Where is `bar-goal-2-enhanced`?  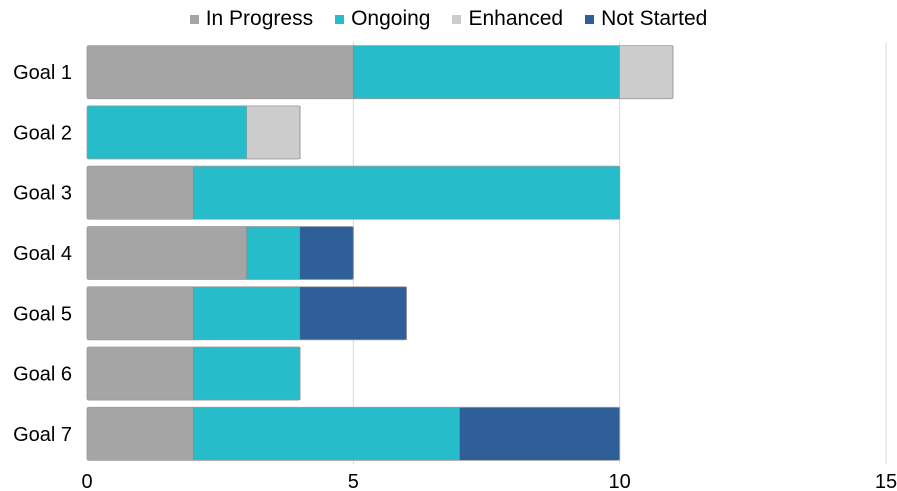
bar-goal-2-enhanced is located at coordinates (273, 132).